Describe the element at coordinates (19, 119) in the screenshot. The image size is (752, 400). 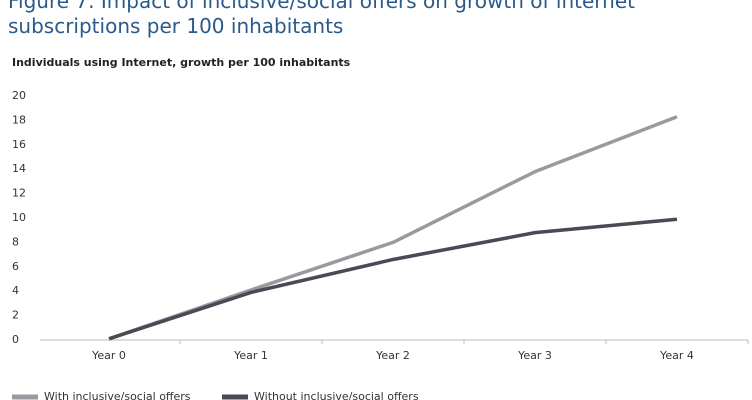
I see `y-tick-label: 18` at that location.